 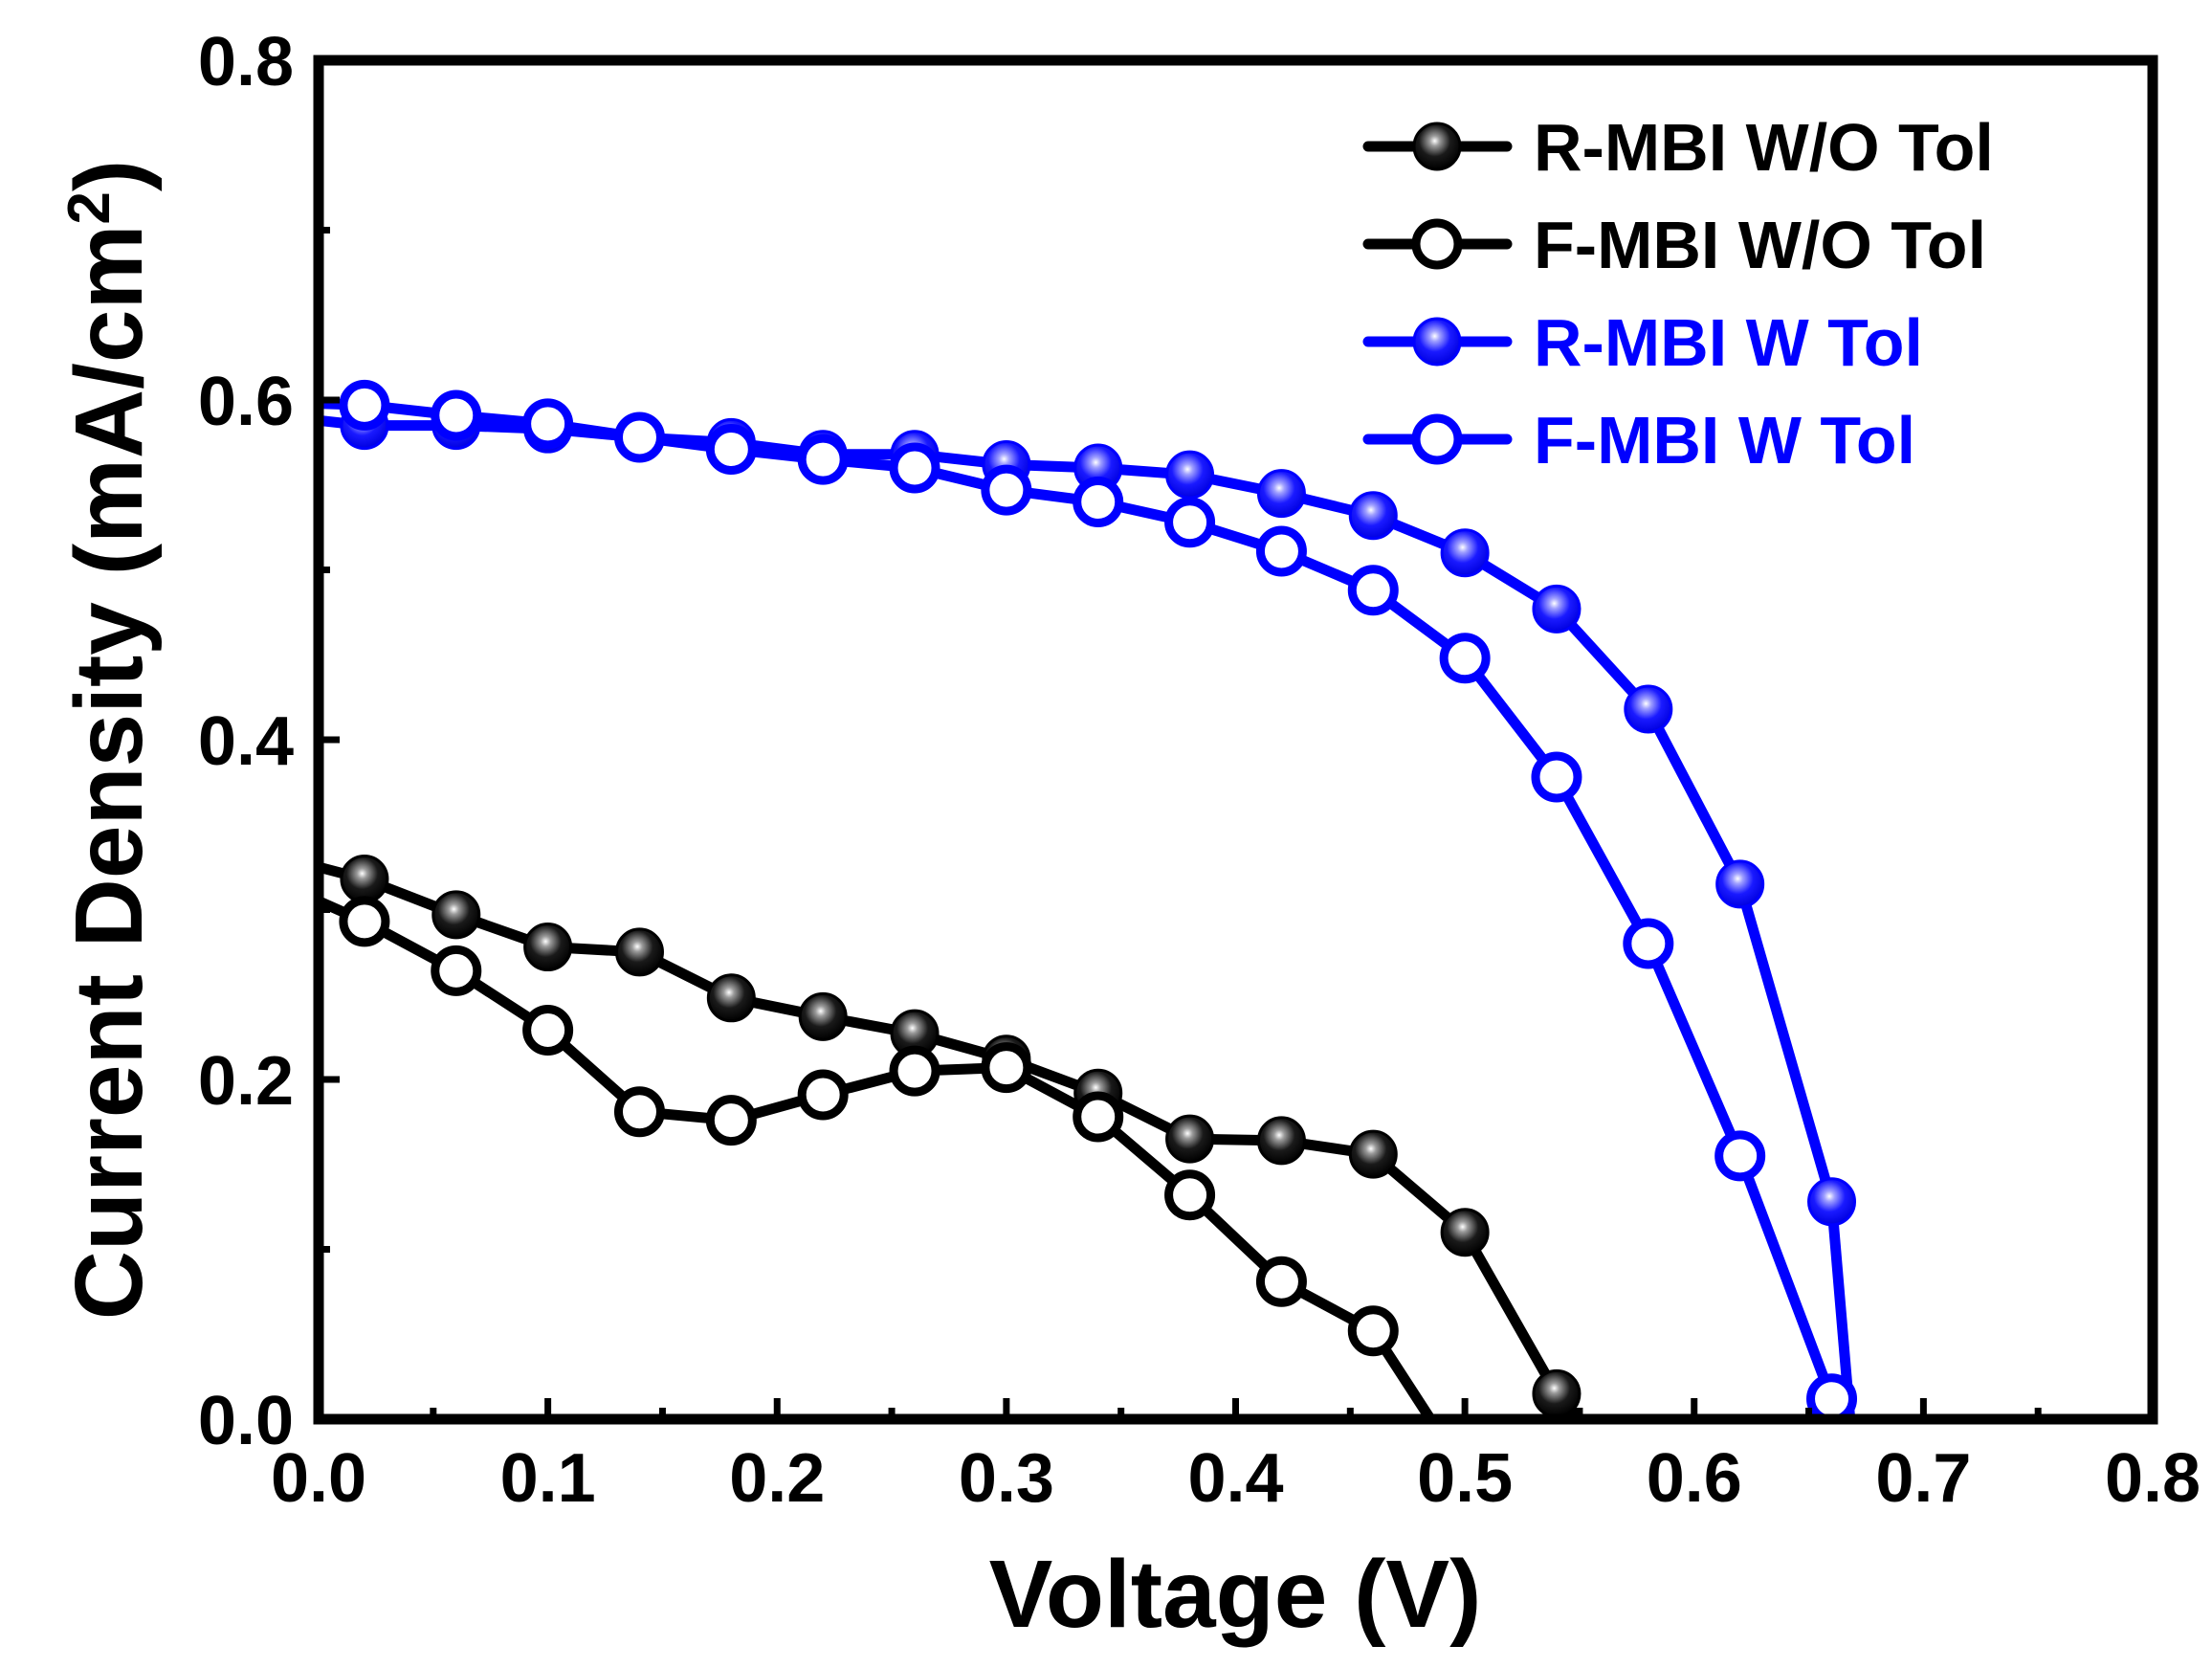 What do you see at coordinates (1923, 1478) in the screenshot?
I see `x-tick-label: 0.7` at bounding box center [1923, 1478].